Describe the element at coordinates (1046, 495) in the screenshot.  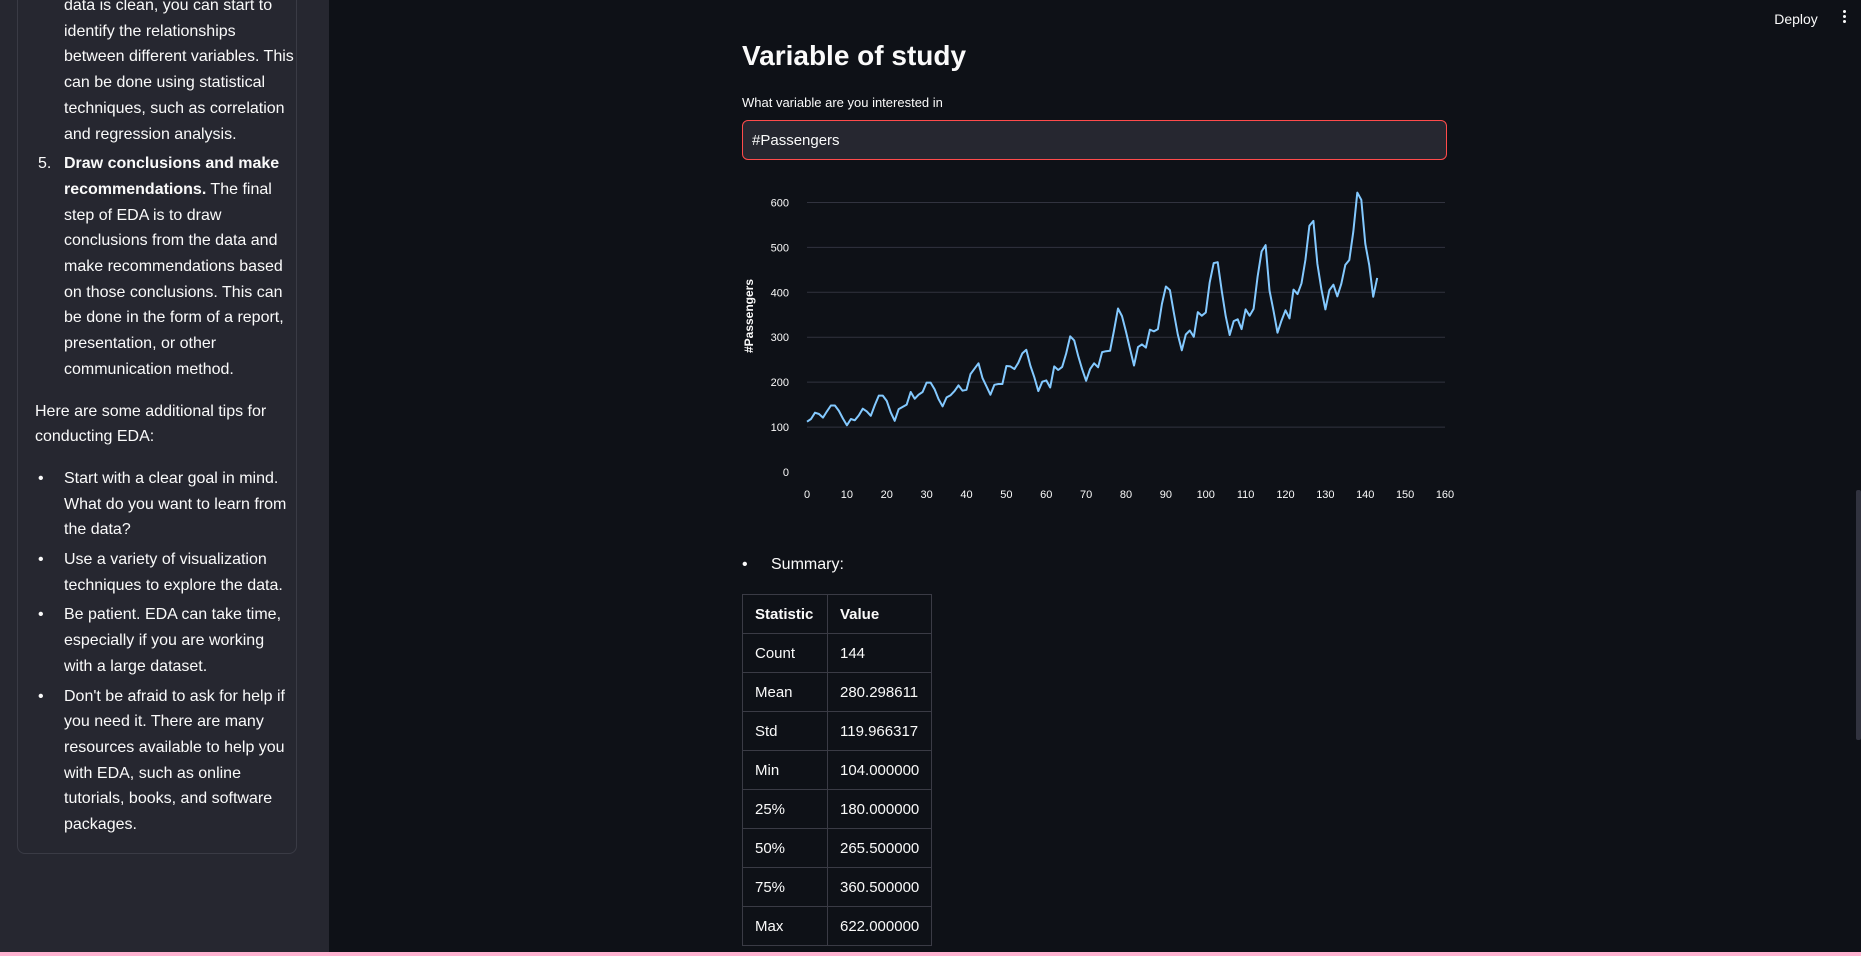
I see `x-tick-label: 60` at that location.